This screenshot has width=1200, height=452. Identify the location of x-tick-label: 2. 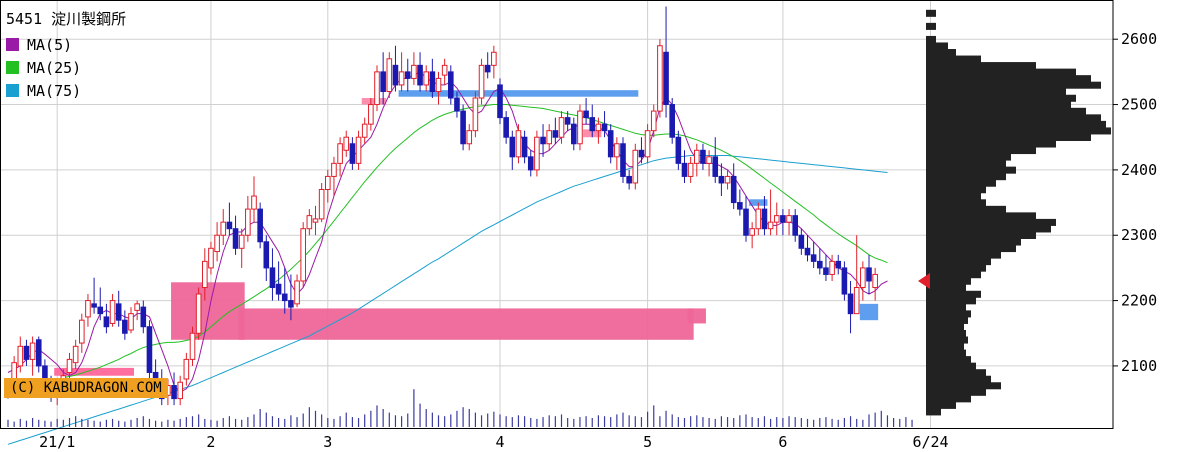
(210, 442).